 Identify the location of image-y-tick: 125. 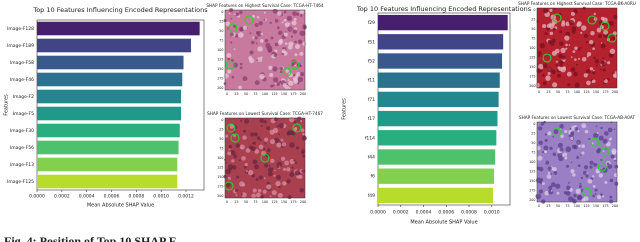
(220, 60).